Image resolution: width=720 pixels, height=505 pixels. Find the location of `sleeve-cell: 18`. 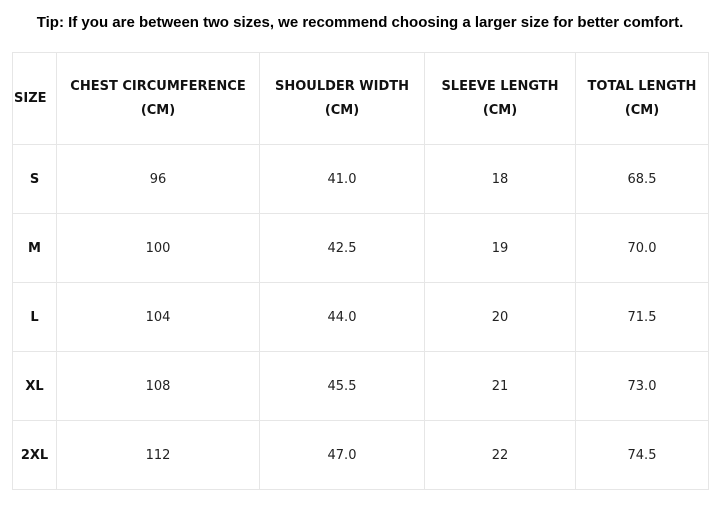

sleeve-cell: 18 is located at coordinates (500, 179).